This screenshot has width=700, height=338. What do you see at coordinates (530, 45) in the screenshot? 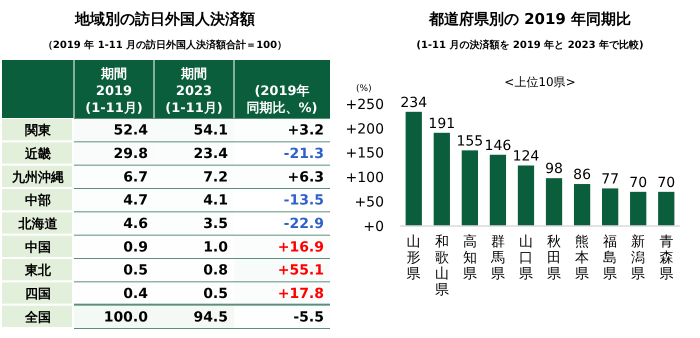
I see `chart-subtitle: (1-11 月の決済額を 2019 年と 2023 年で比較)` at bounding box center [530, 45].